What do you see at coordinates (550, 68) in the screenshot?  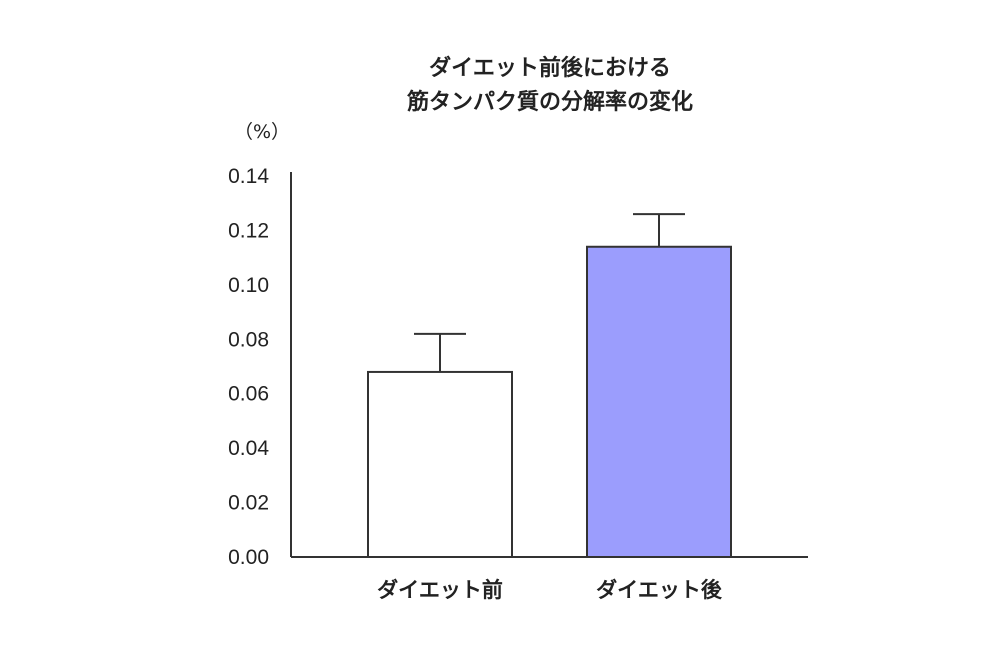 I see `chart-title-line-1: ダイエット前後における` at bounding box center [550, 68].